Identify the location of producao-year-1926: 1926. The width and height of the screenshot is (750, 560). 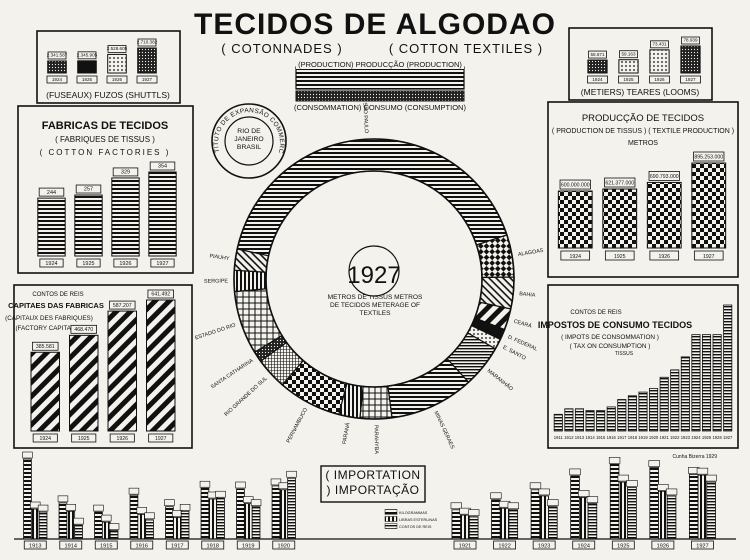
(664, 257).